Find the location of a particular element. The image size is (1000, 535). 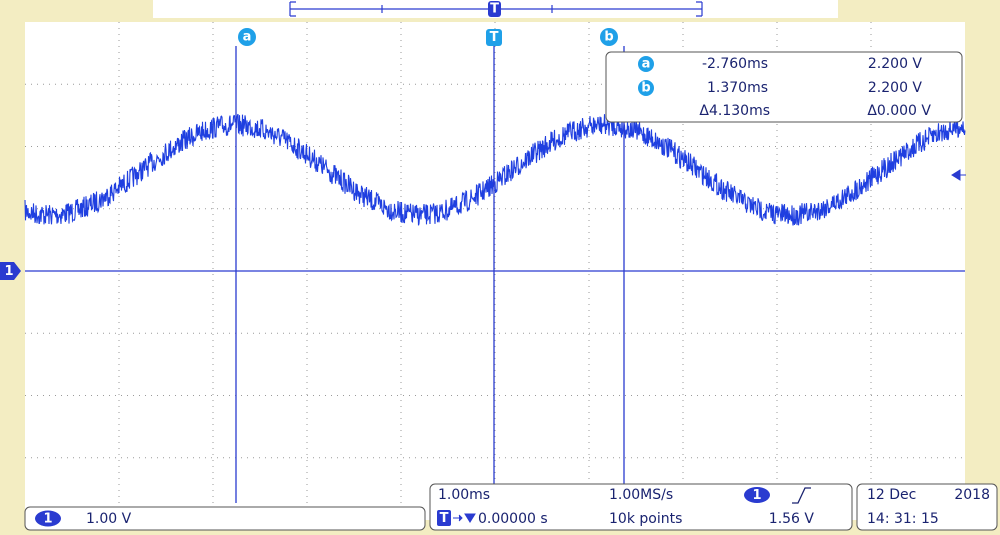

trigger-channel-badge is located at coordinates (757, 495).